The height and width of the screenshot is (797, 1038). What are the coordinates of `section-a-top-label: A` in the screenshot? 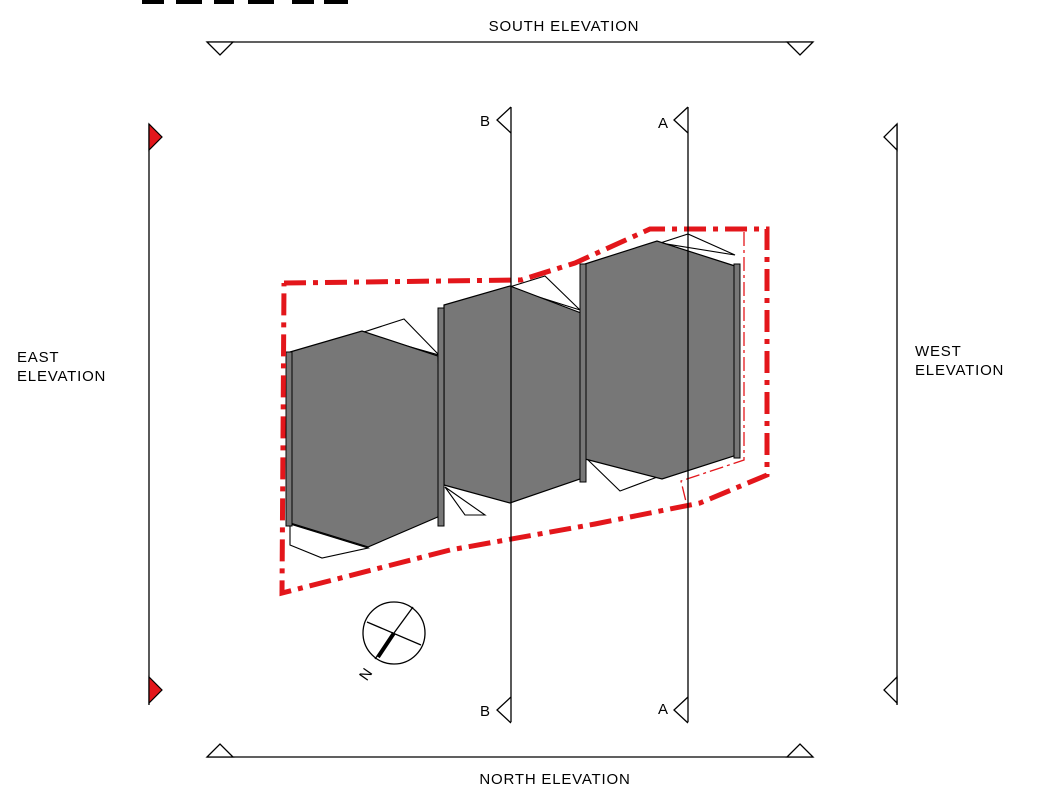 It's located at (663, 123).